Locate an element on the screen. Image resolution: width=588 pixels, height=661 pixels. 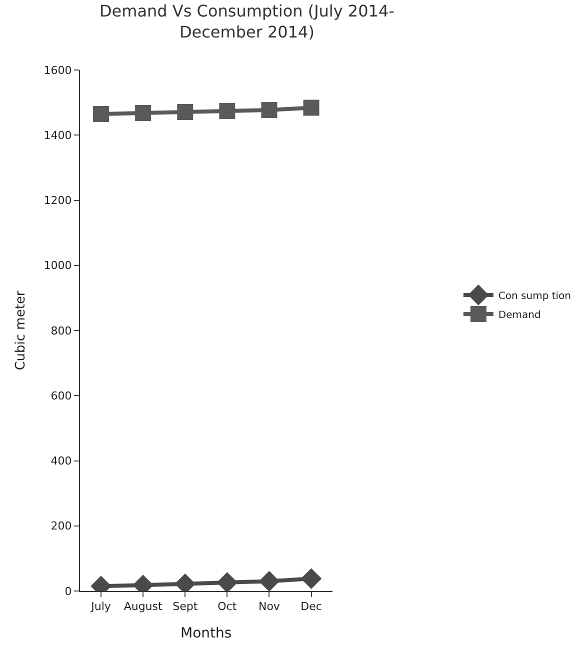
x-tick-label: Nov is located at coordinates (269, 607).